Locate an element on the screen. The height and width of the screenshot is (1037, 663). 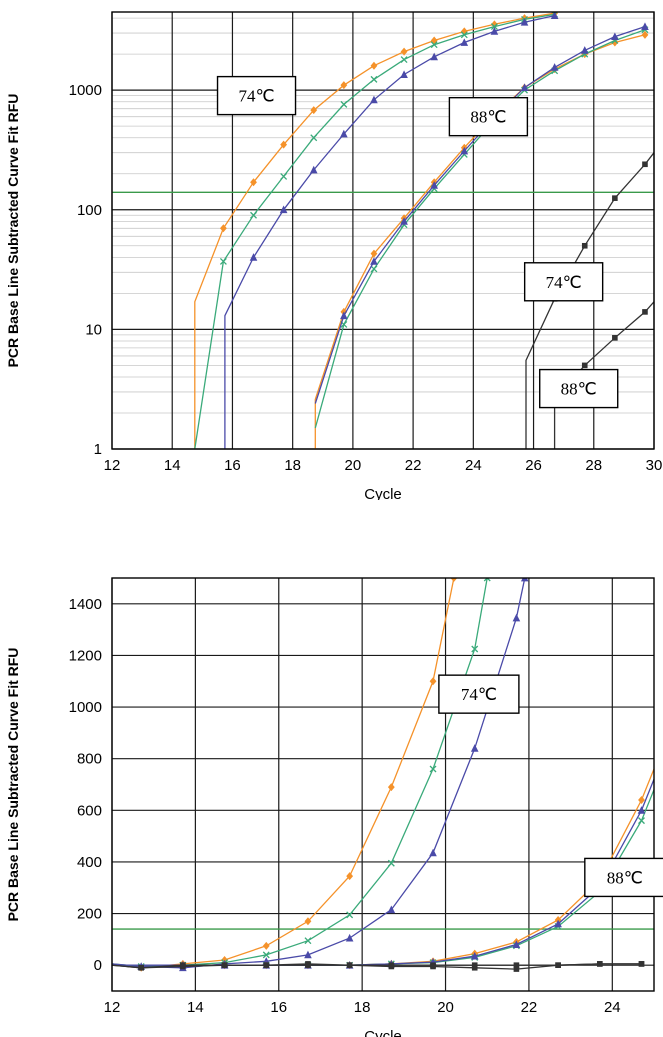
y-tick-label: 1 is located at coordinates (98, 449).